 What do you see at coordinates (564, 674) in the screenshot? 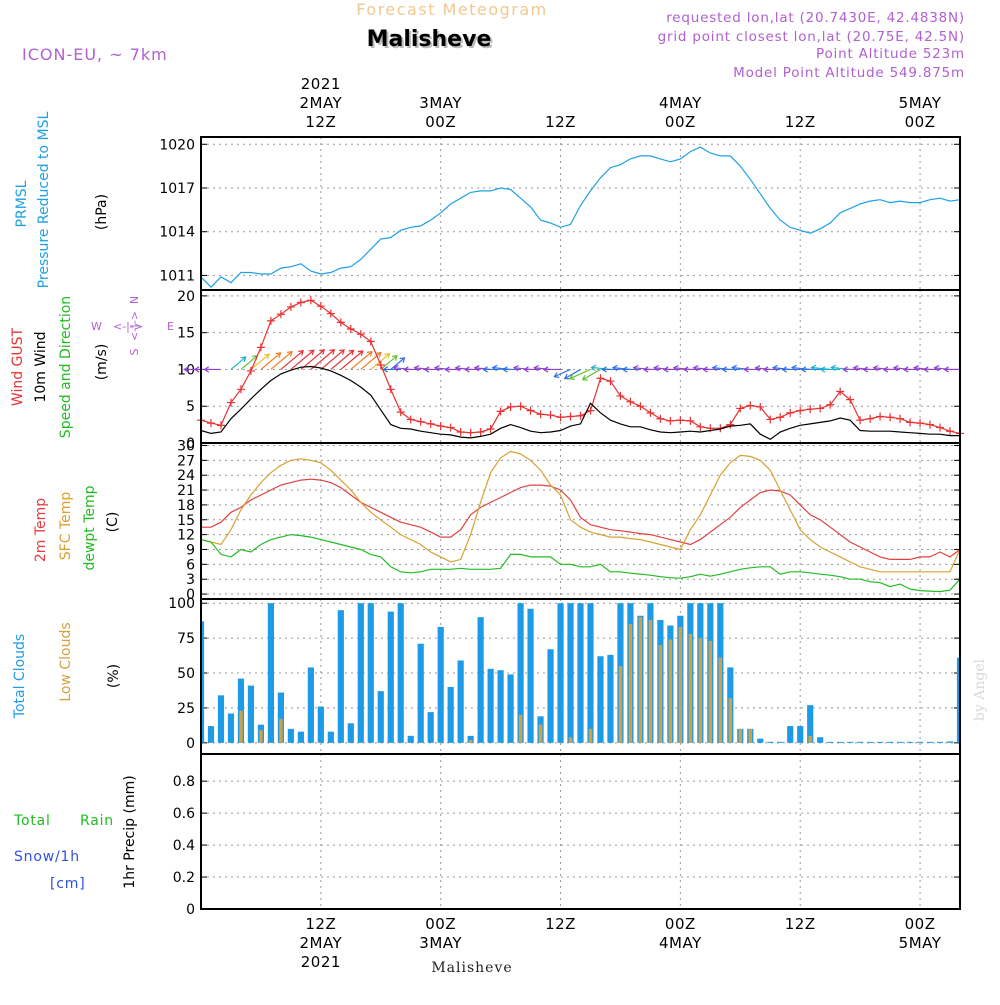
I see `clouds-y-axis: 0 25 50 75 100` at bounding box center [564, 674].